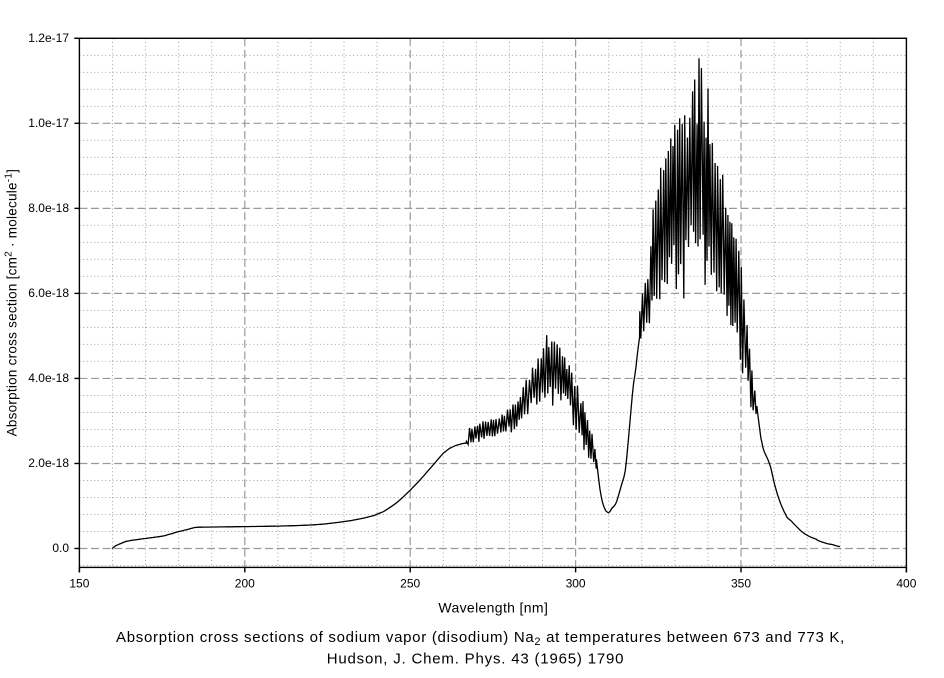 This screenshot has height=678, width=944. Describe the element at coordinates (576, 584) in the screenshot. I see `svg-text: 300` at that location.